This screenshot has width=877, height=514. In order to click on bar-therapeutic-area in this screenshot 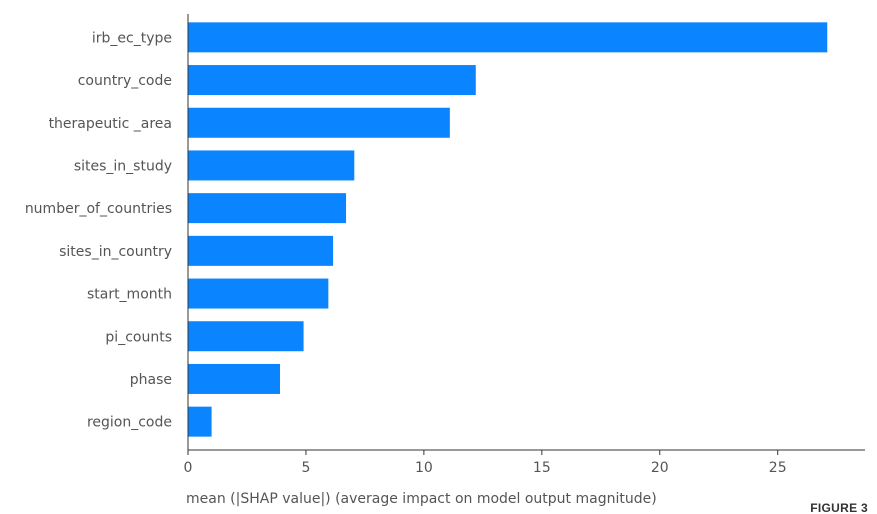, I will do `click(319, 122)`.